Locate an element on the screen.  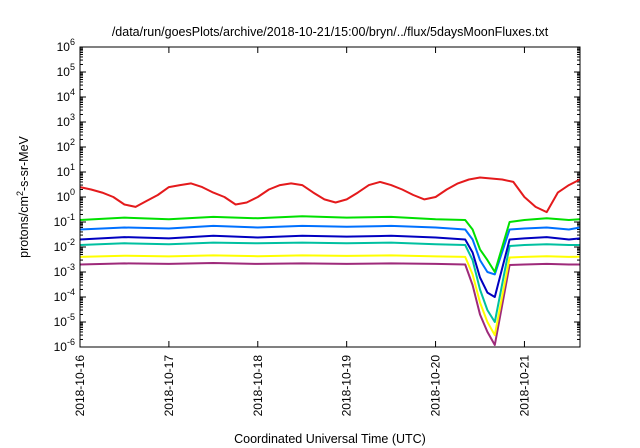
x-tick-label: 2018-10-19 is located at coordinates (347, 386).